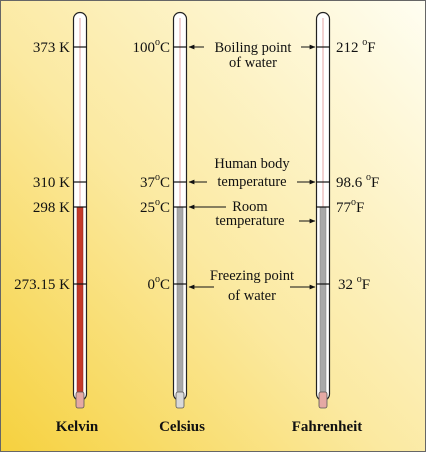  I want to click on celsius-room-label: 25oC, so click(155, 206).